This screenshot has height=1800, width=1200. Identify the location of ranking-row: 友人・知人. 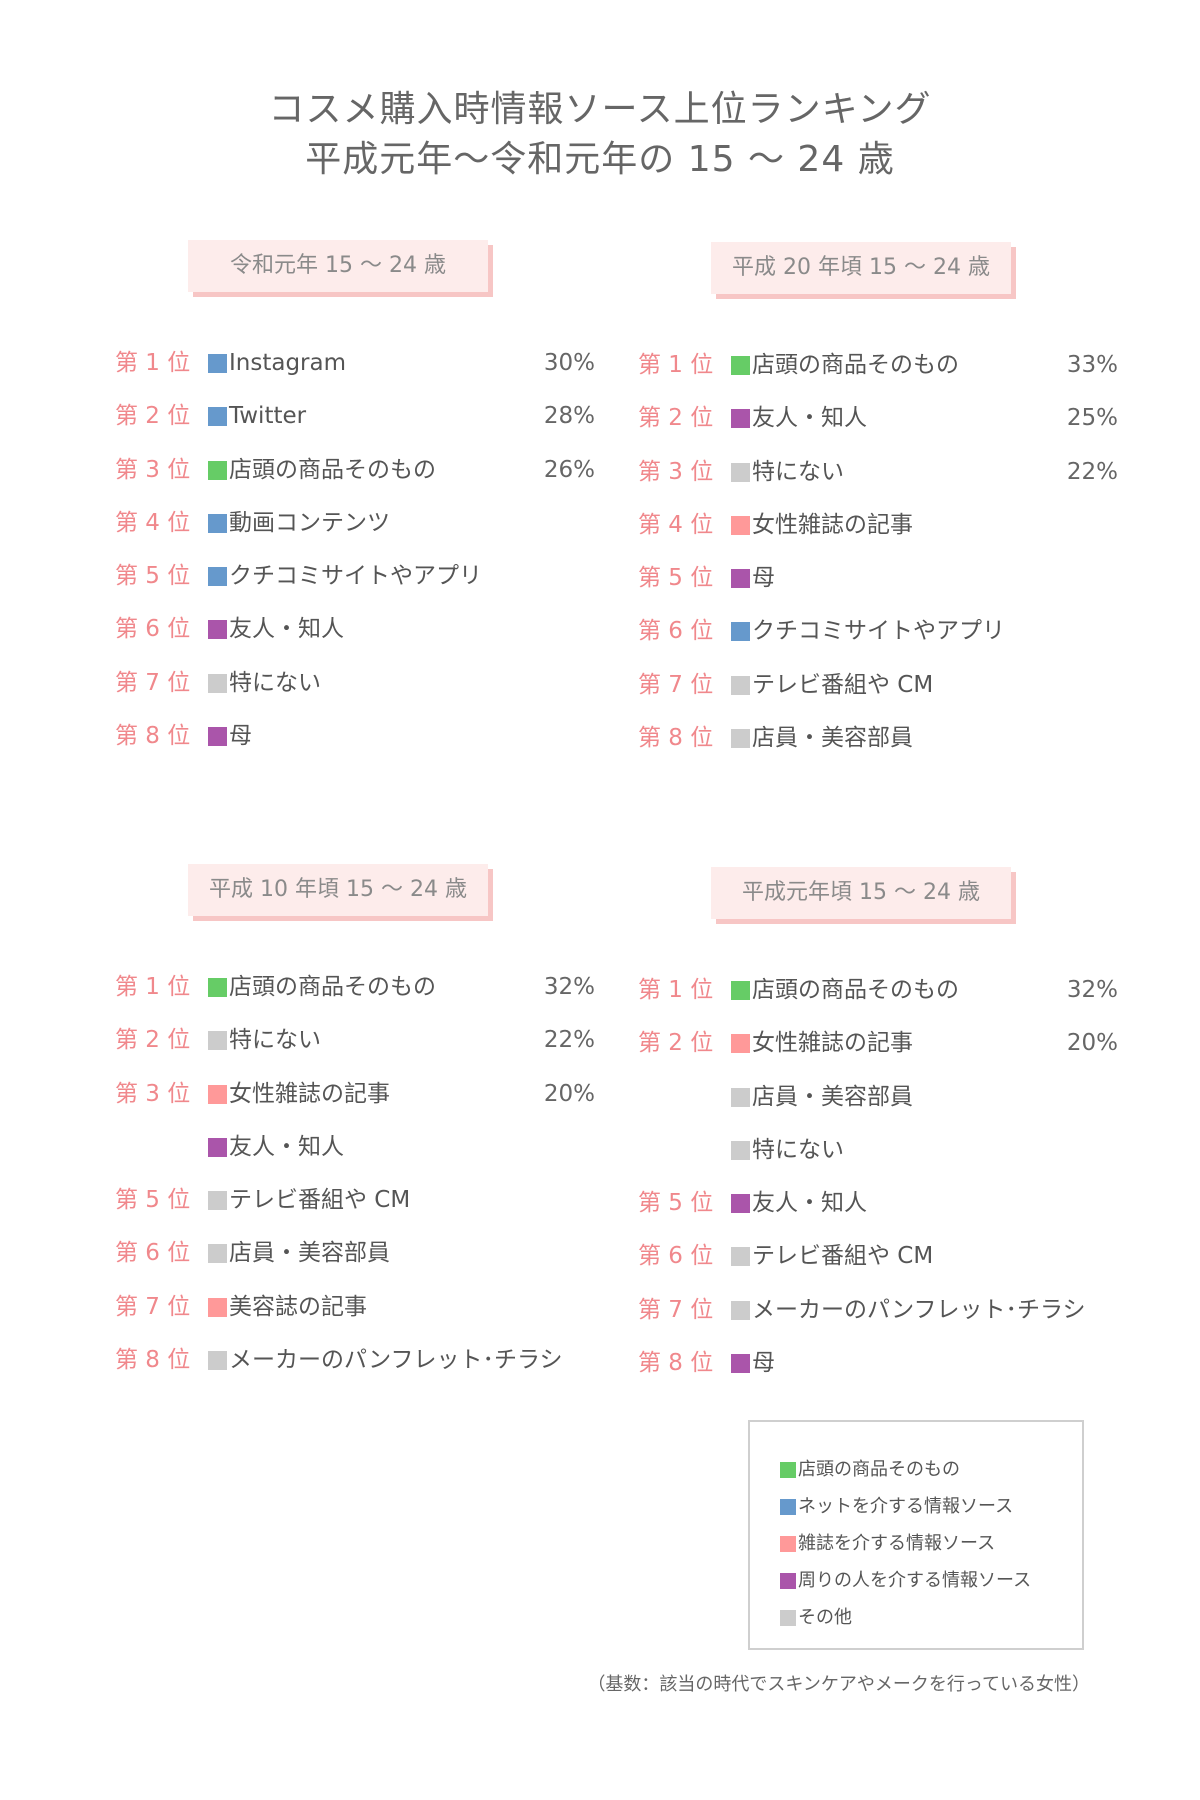
(355, 1158).